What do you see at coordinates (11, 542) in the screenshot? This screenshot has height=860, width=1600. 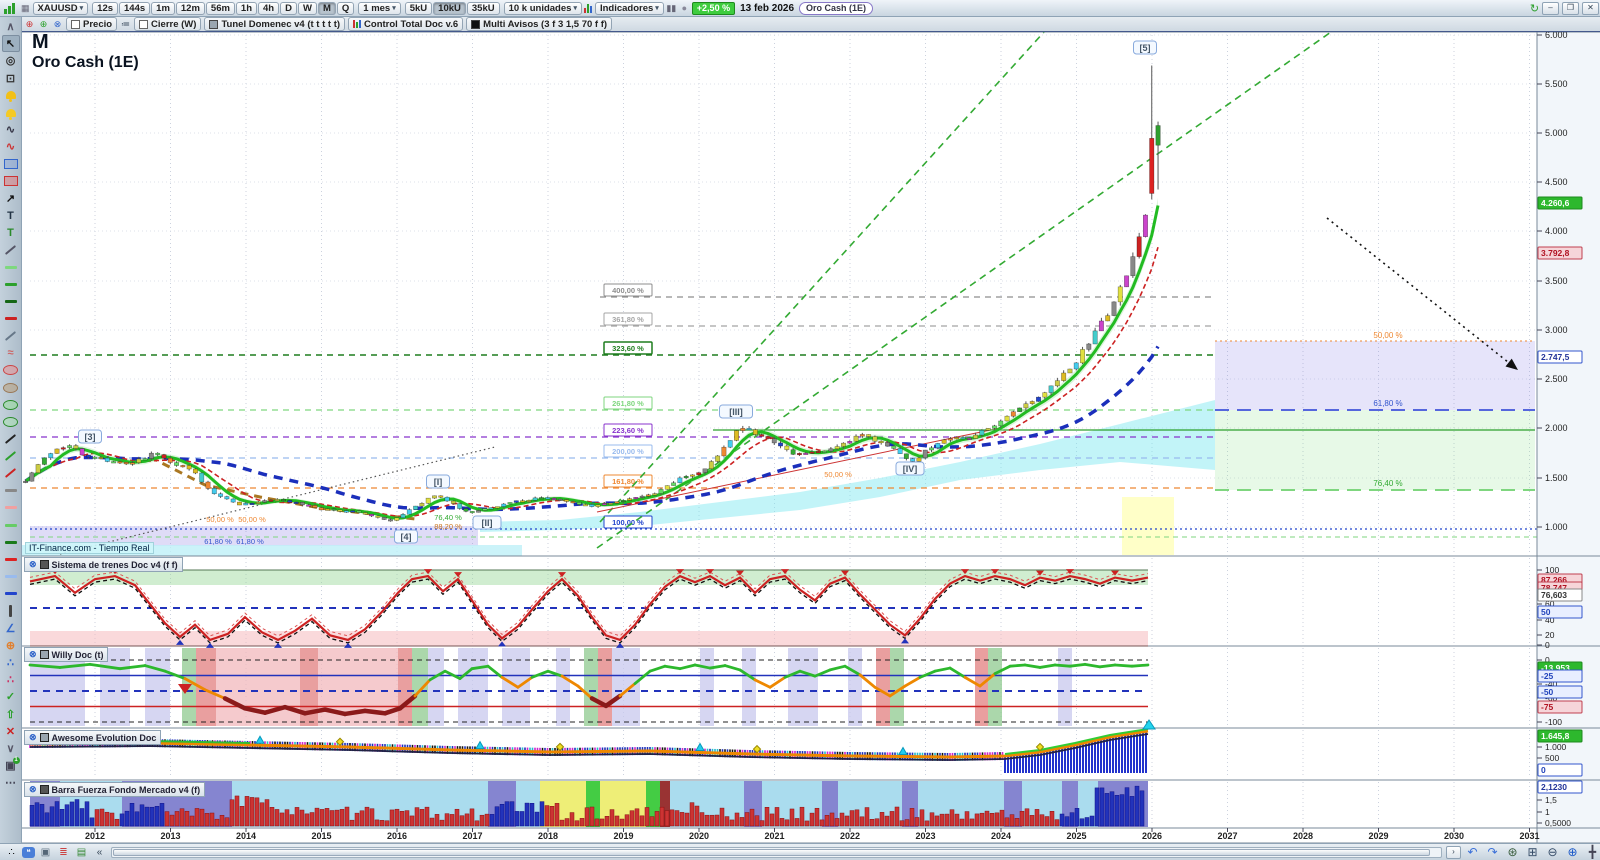 I see `hline-forest-icon` at bounding box center [11, 542].